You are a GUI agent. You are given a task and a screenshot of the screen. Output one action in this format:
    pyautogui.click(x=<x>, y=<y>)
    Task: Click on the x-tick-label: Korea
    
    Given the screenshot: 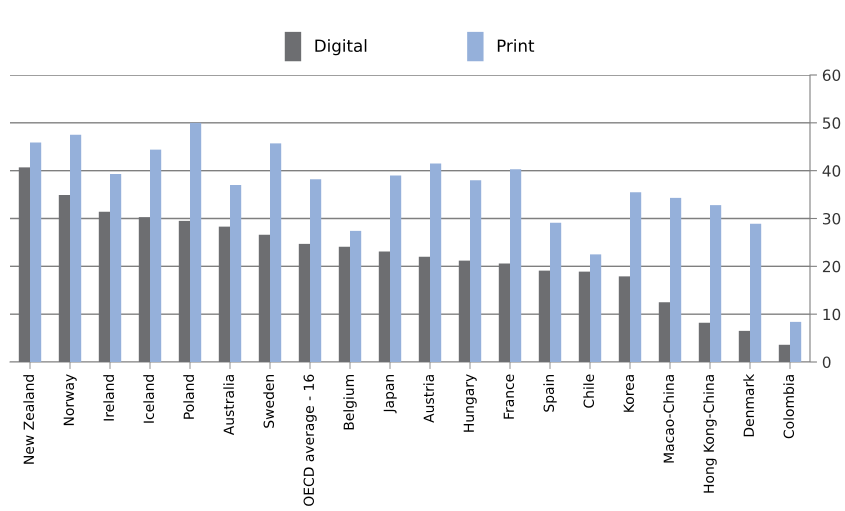 What is the action you would take?
    pyautogui.click(x=629, y=393)
    